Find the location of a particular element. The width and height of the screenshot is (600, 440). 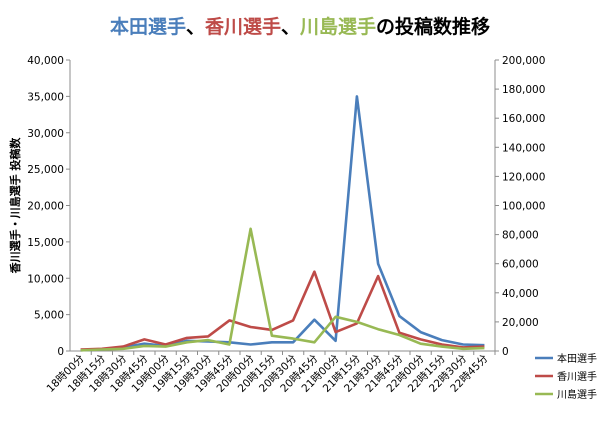

y-right-tick-label: 180,000 is located at coordinates (523, 90).